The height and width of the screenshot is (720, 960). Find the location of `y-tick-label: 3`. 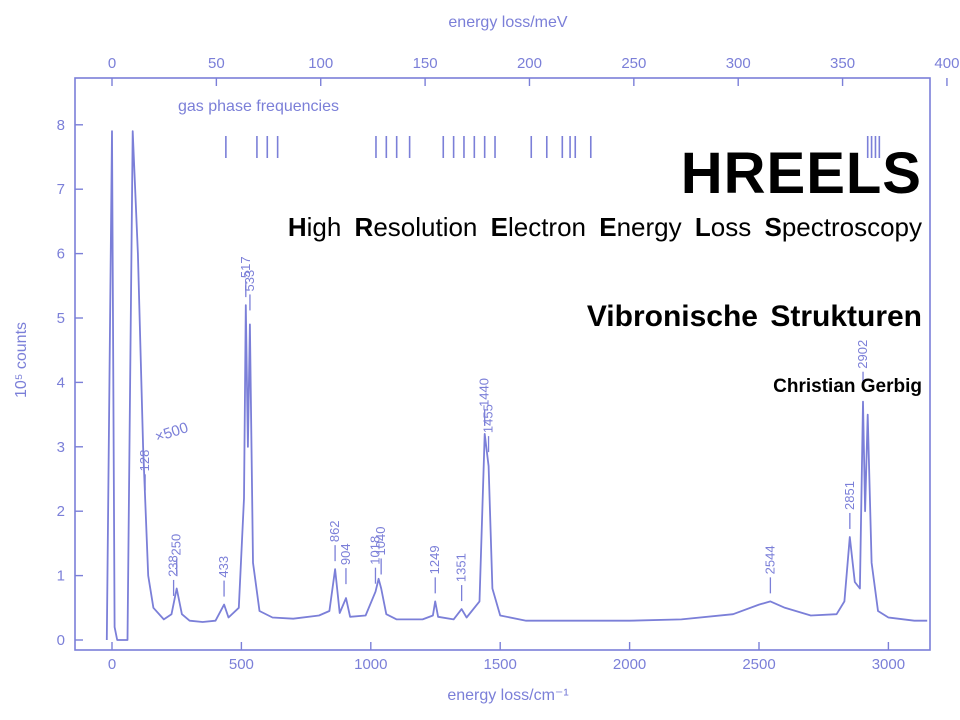

y-tick-label: 3 is located at coordinates (61, 447).